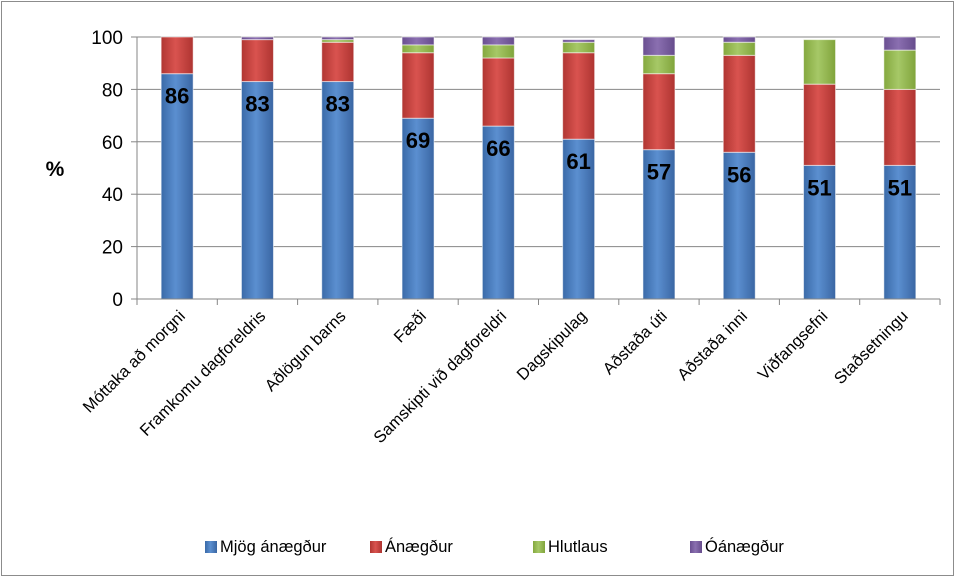 This screenshot has height=579, width=957. I want to click on data-label: 86, so click(177, 96).